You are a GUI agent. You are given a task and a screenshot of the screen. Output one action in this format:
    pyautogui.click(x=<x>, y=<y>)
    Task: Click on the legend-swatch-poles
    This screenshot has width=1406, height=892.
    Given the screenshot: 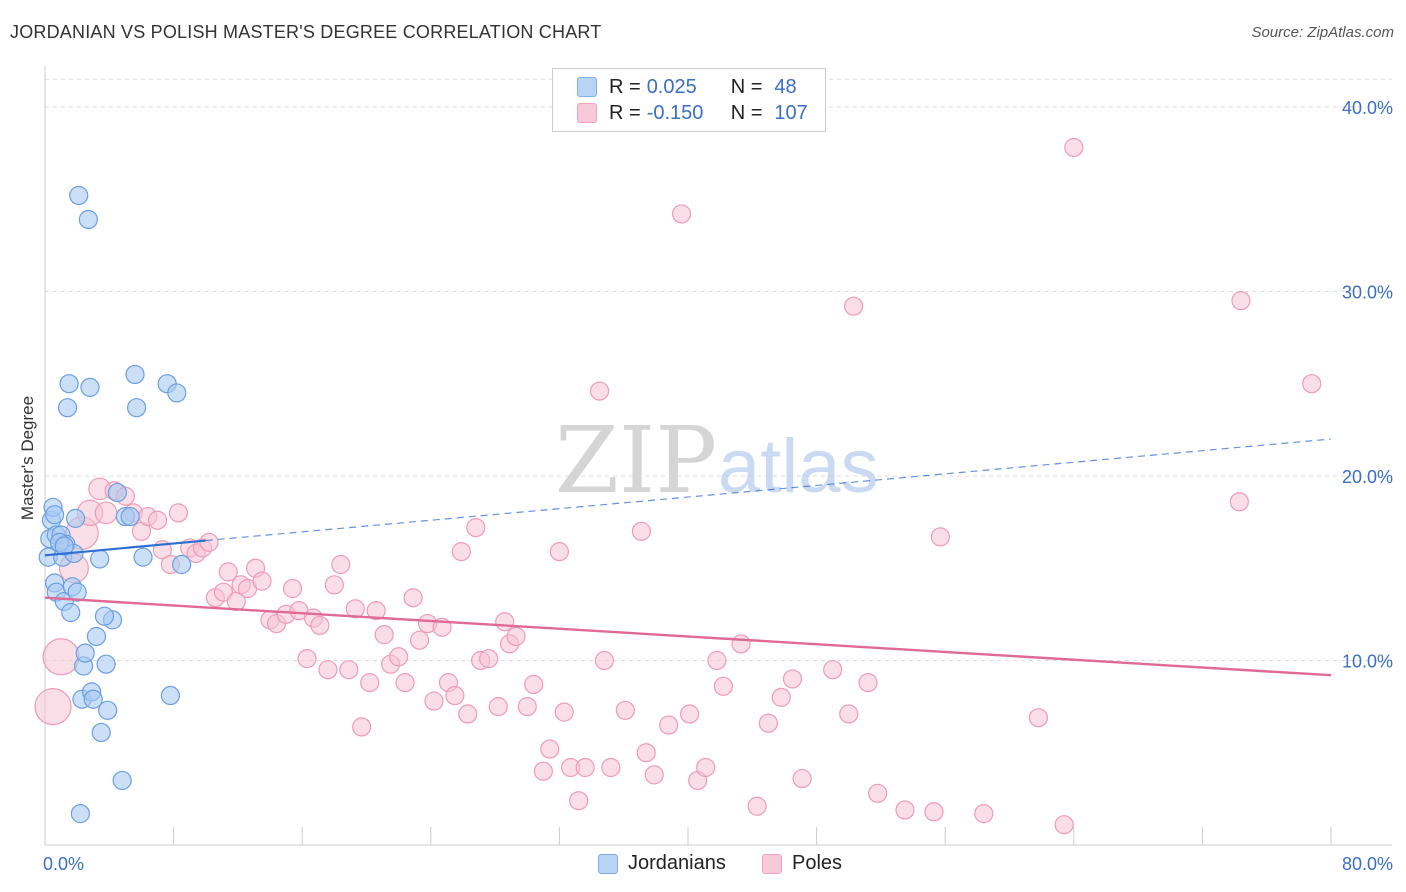 What is the action you would take?
    pyautogui.click(x=587, y=113)
    